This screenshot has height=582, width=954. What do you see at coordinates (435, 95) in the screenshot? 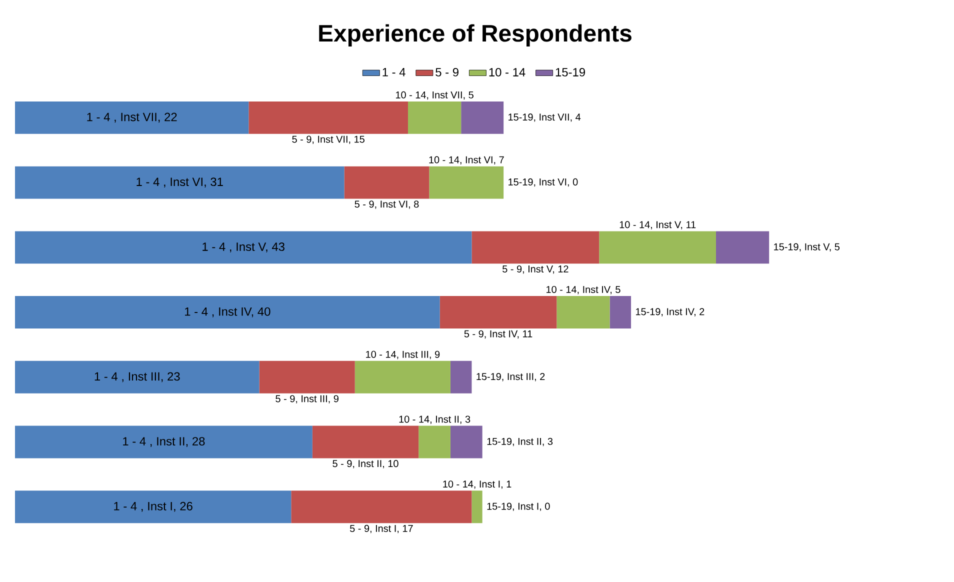
I see `data-label: 10 - 14, Inst VII, 5` at bounding box center [435, 95].